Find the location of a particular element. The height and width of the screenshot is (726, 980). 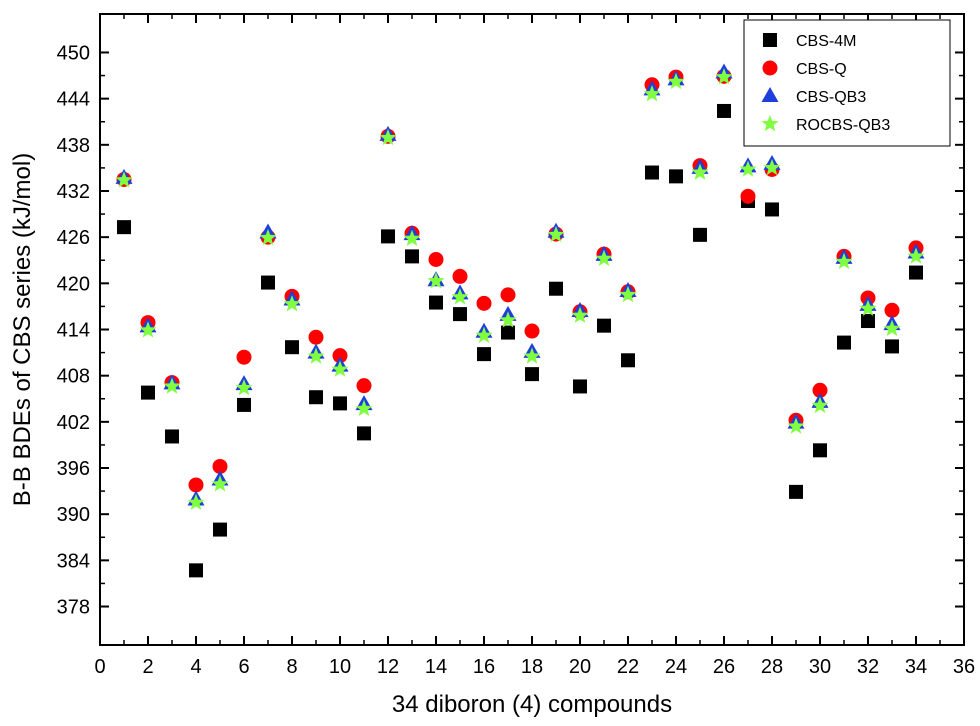

legend-box is located at coordinates (847, 83).